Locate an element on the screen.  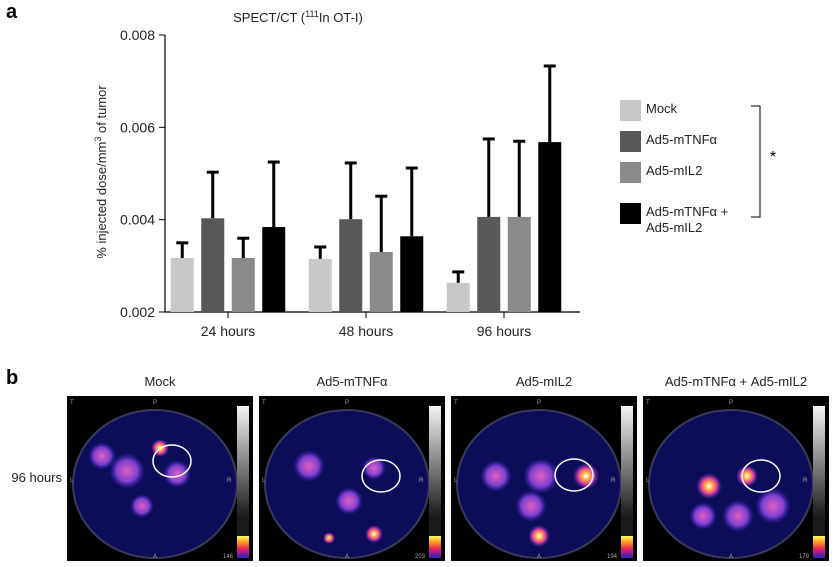
y-label-text: of tumor is located at coordinates (101, 111).